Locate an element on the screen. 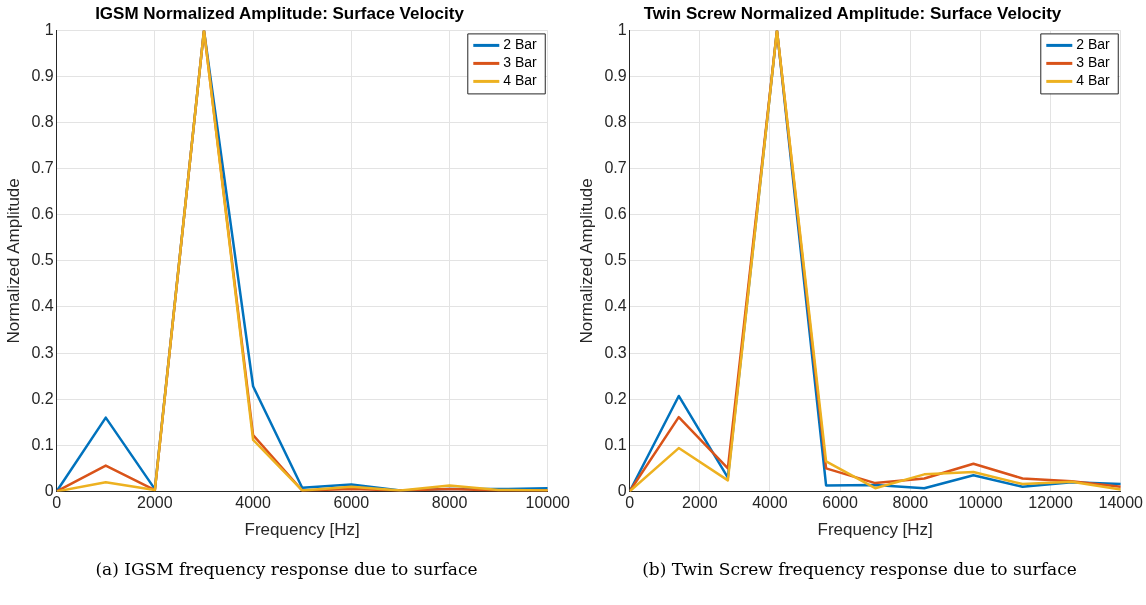 The image size is (1146, 605). x-tick-label: 14000 is located at coordinates (1121, 503).